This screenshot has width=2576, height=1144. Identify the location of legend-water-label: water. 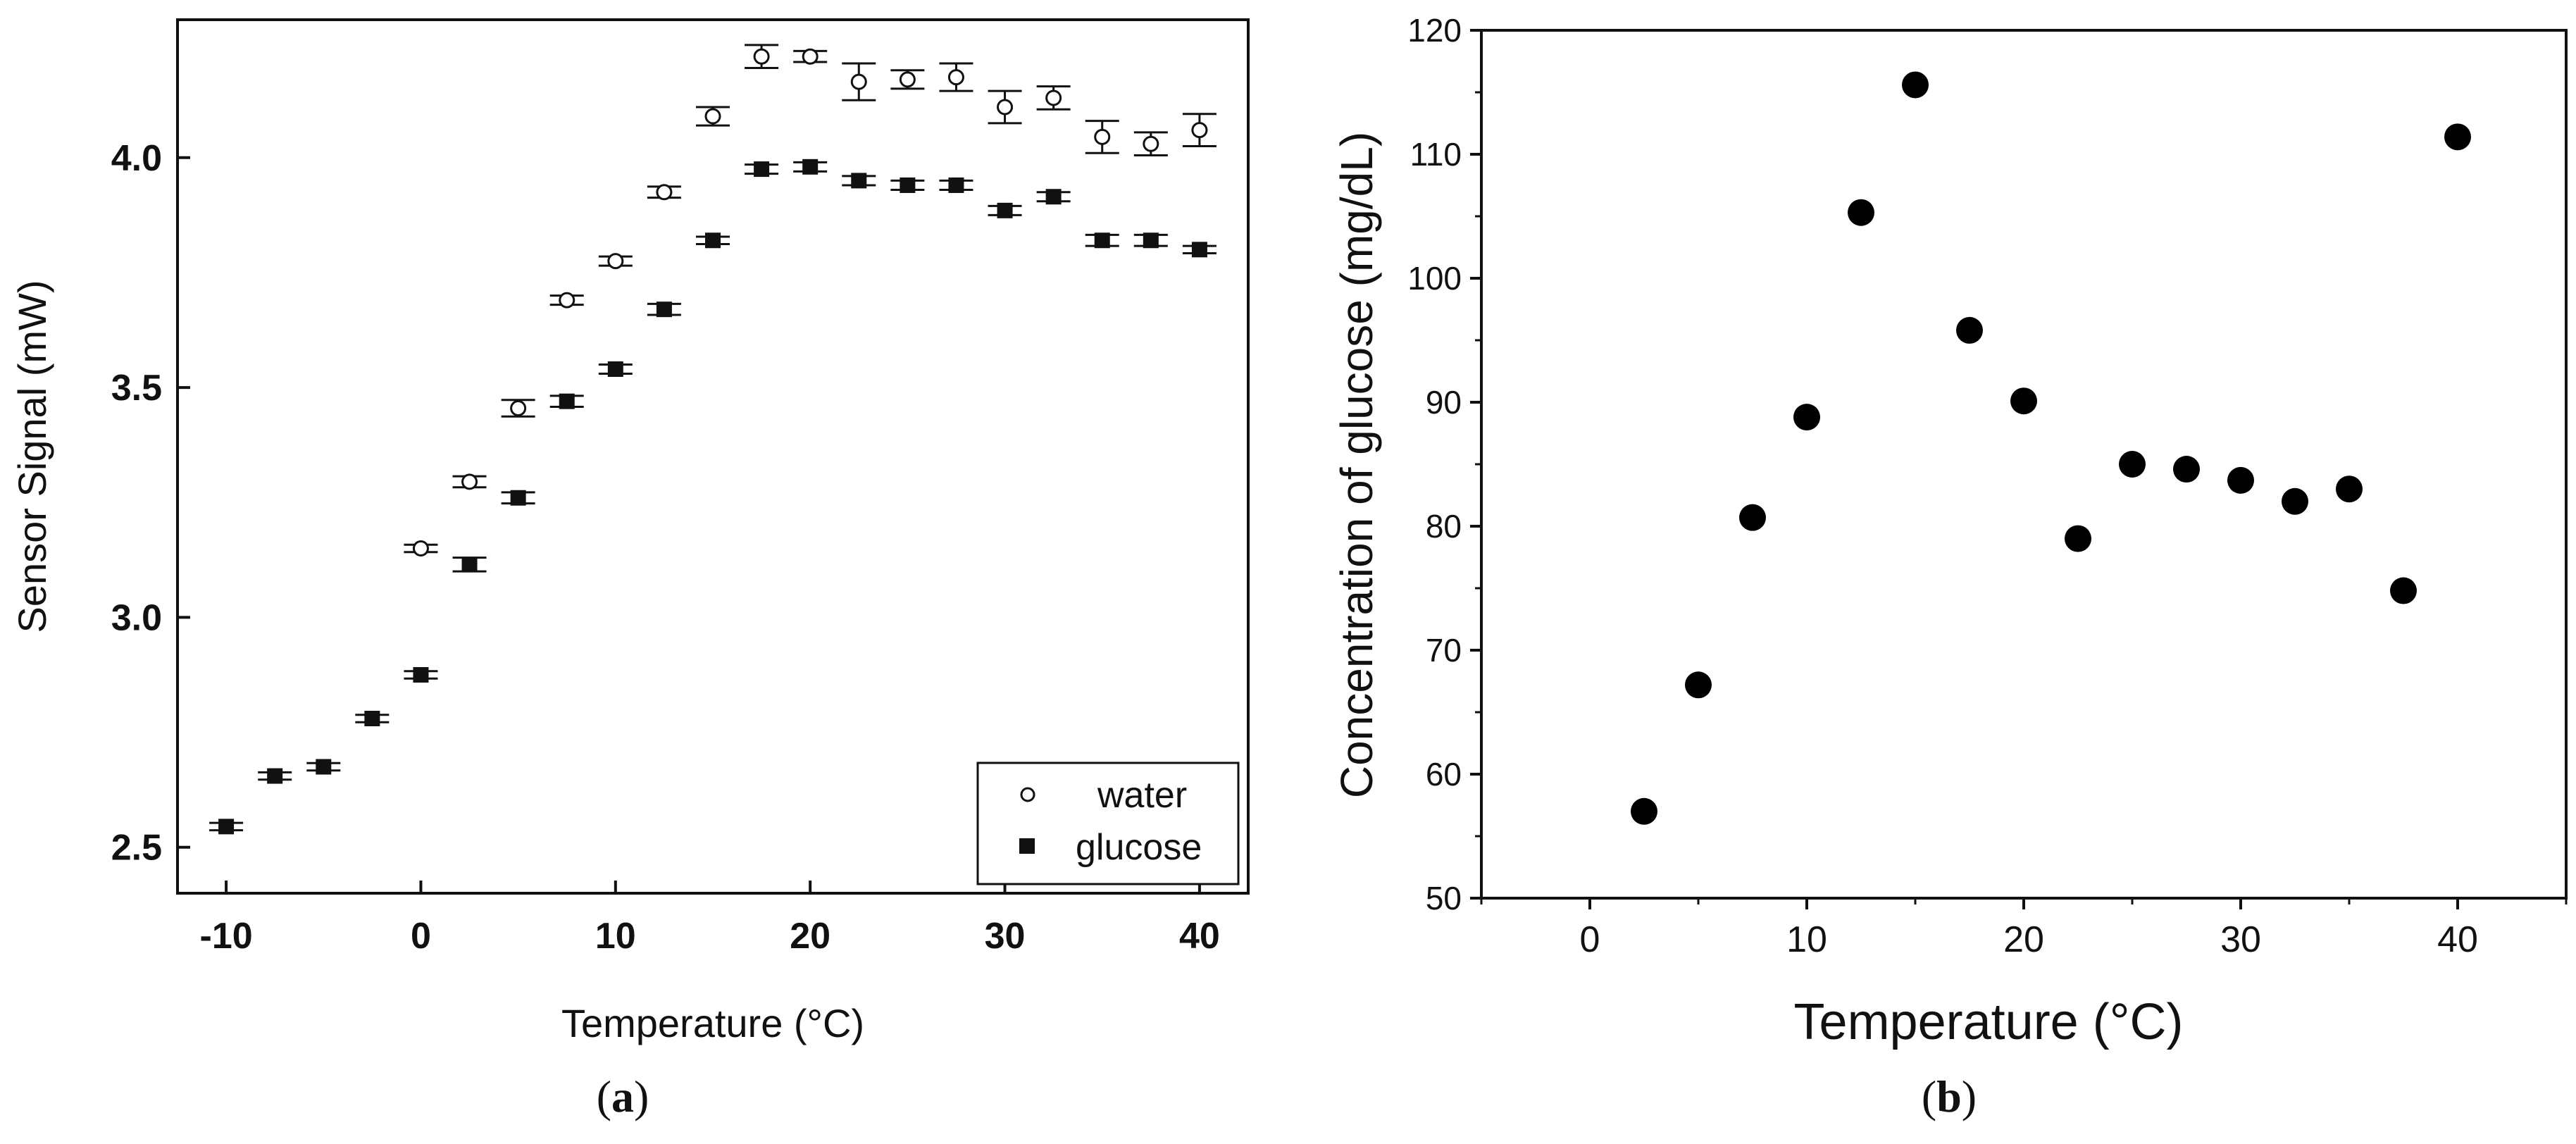
(1142, 795).